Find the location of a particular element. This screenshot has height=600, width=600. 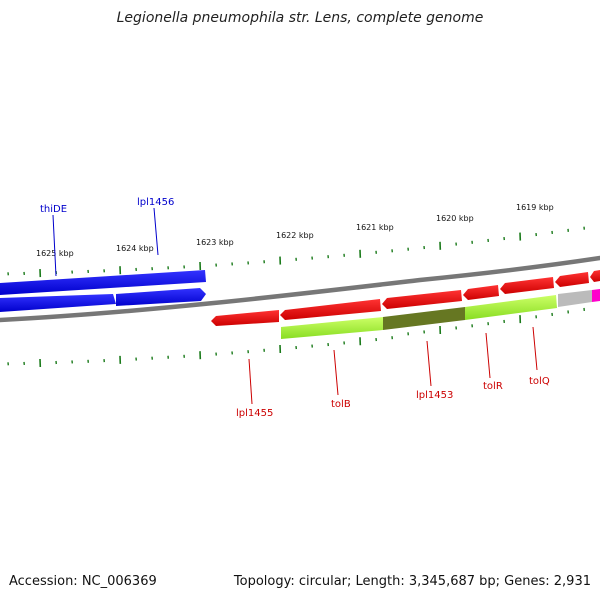

gene-label-lpl1456: lpl1456 is located at coordinates (155, 202).